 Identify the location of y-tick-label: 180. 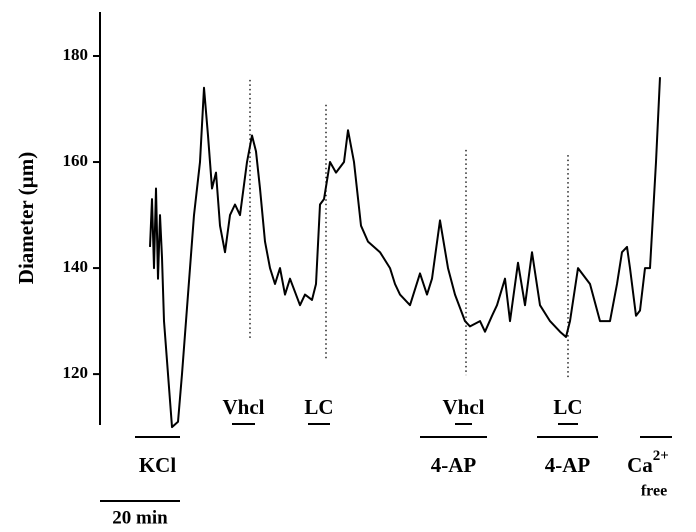
(76, 54).